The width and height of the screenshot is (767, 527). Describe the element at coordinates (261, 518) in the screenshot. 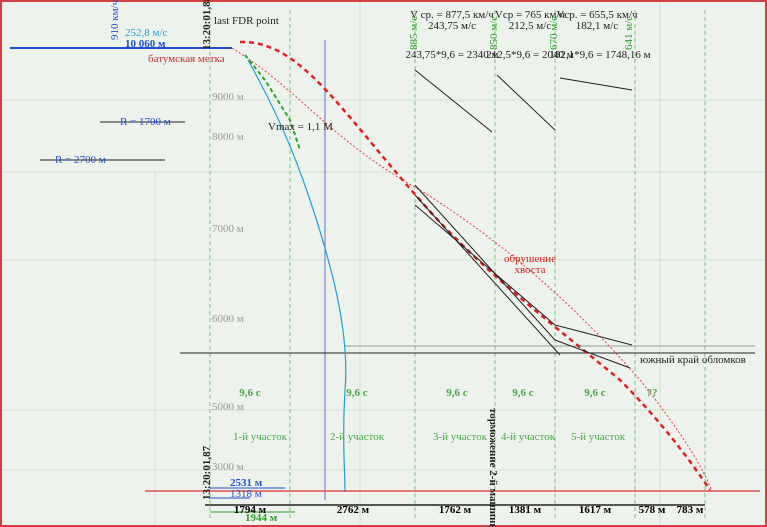

I see `d-top-3: 1944 м` at that location.